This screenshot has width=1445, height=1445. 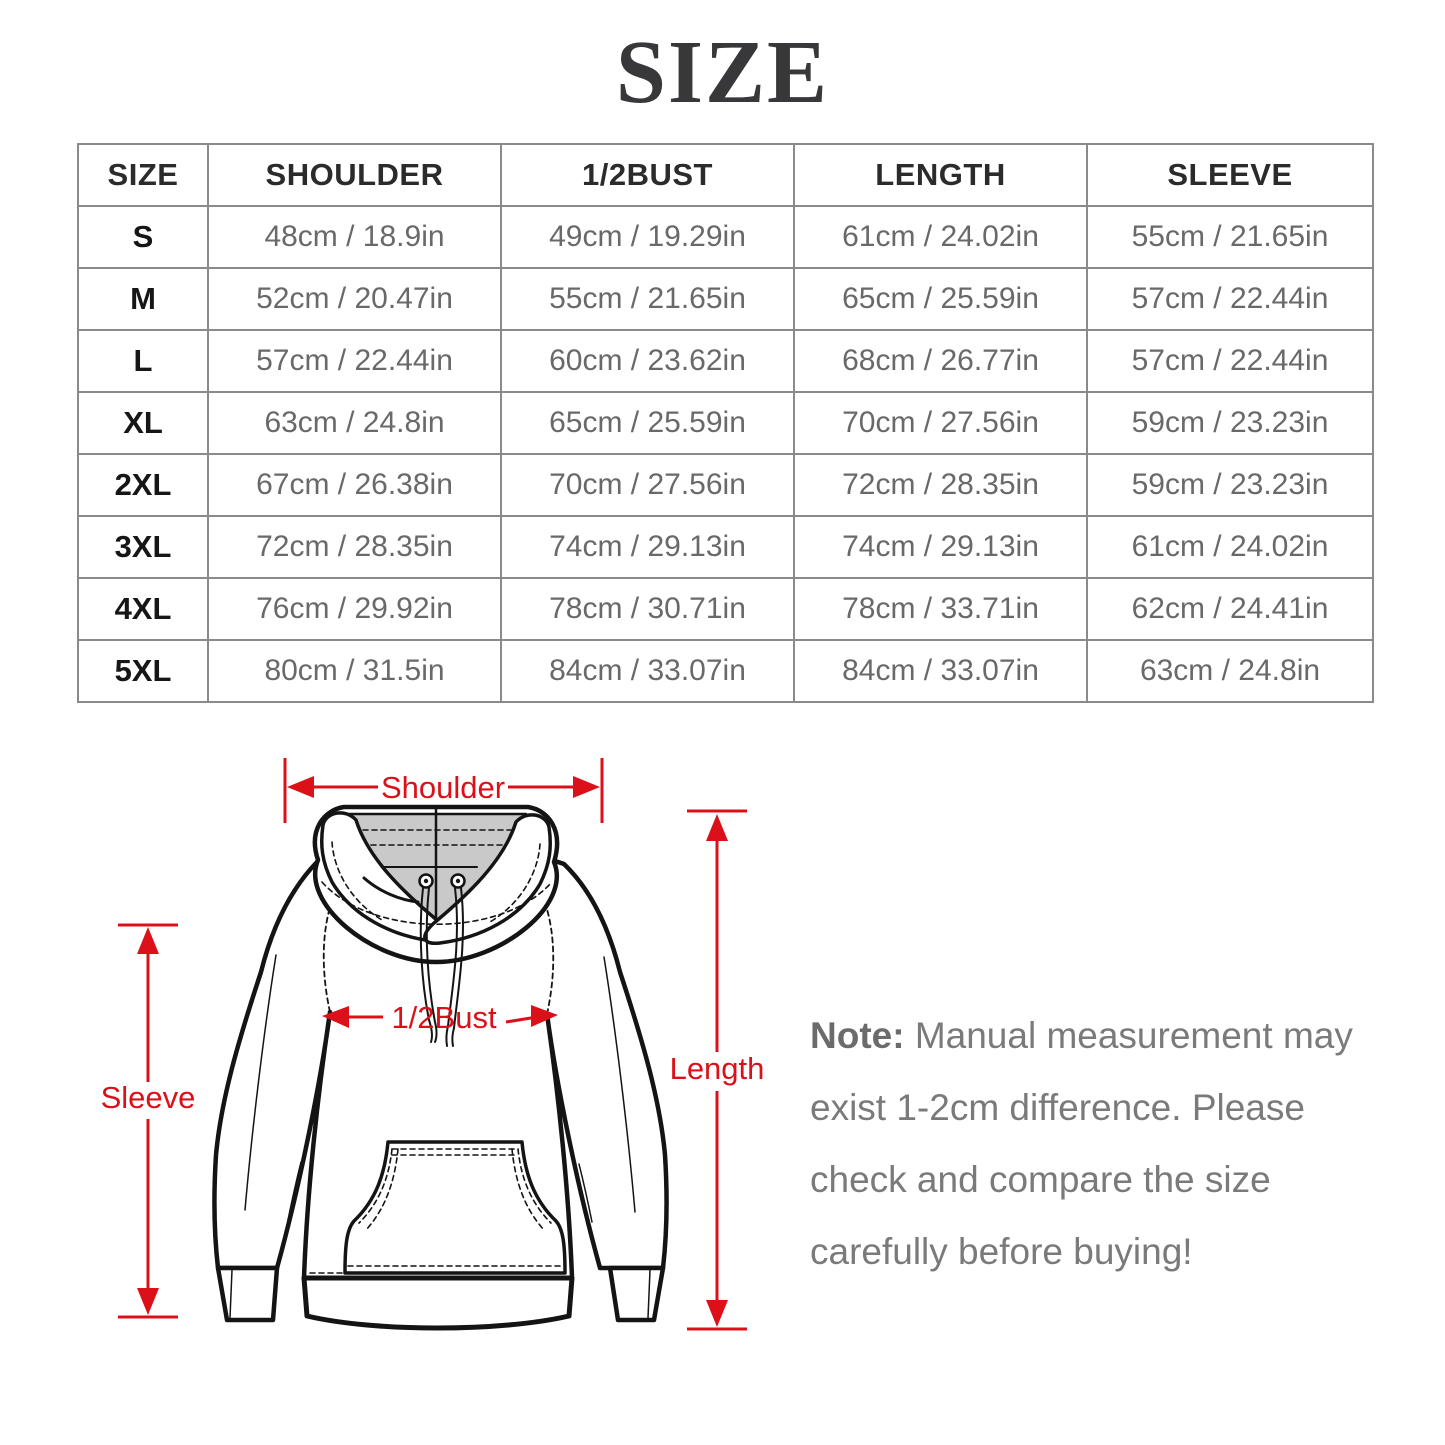 What do you see at coordinates (649, 1294) in the screenshot?
I see `cuff-right-rib` at bounding box center [649, 1294].